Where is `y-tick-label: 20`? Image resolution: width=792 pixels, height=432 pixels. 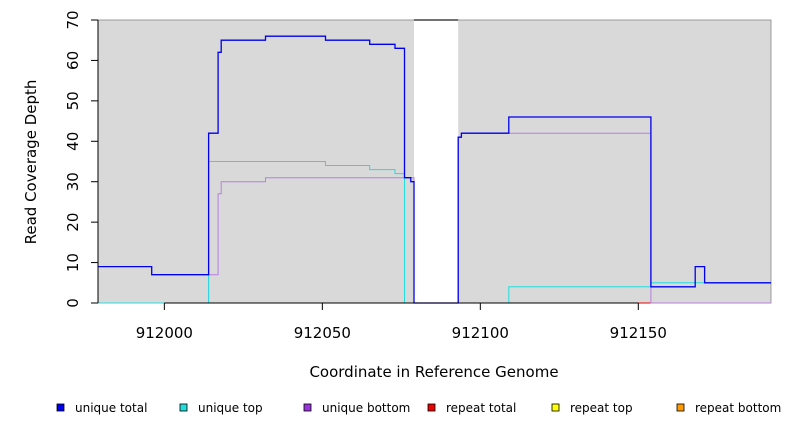 y-tick-label: 20 is located at coordinates (73, 222).